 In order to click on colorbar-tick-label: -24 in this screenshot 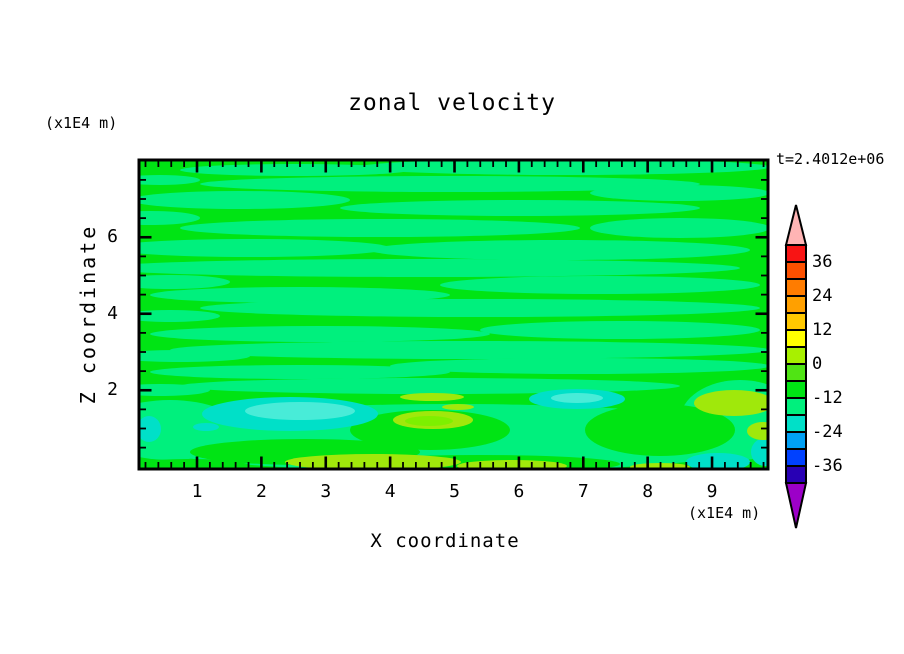, I will do `click(827, 432)`.